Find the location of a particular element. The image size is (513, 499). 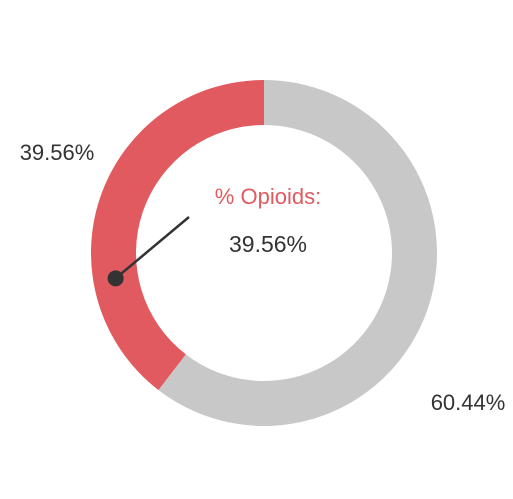

slice-label-other: 60.44% is located at coordinates (468, 402).